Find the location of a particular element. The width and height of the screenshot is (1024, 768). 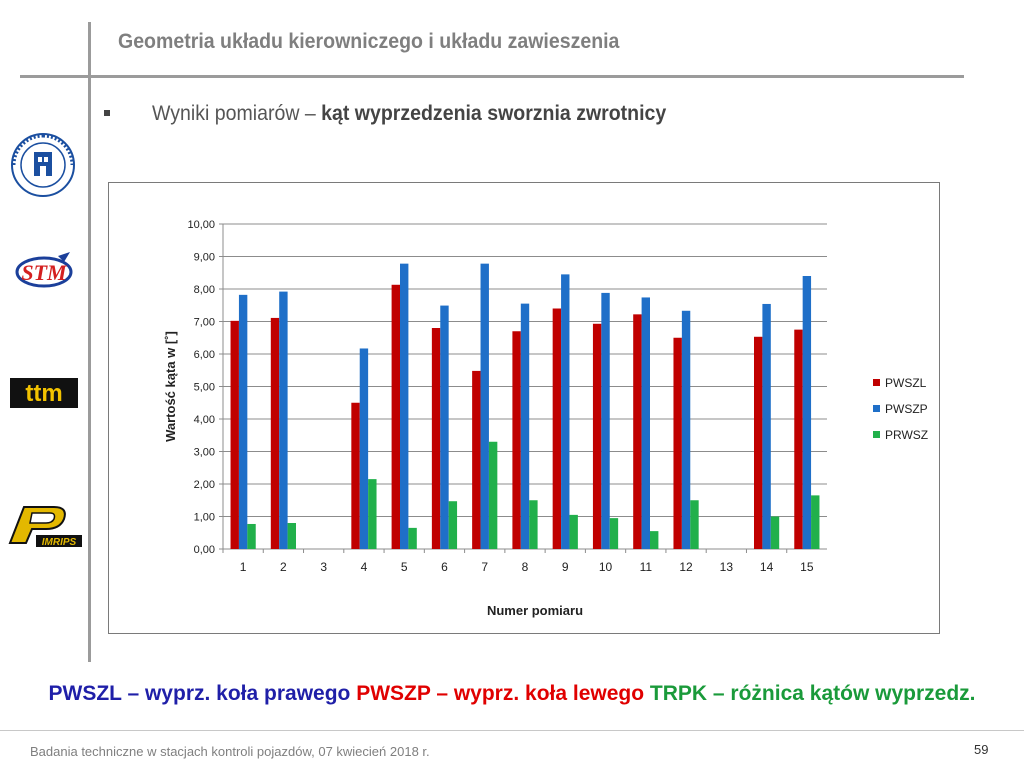

x-tick-label: 12 is located at coordinates (686, 567).